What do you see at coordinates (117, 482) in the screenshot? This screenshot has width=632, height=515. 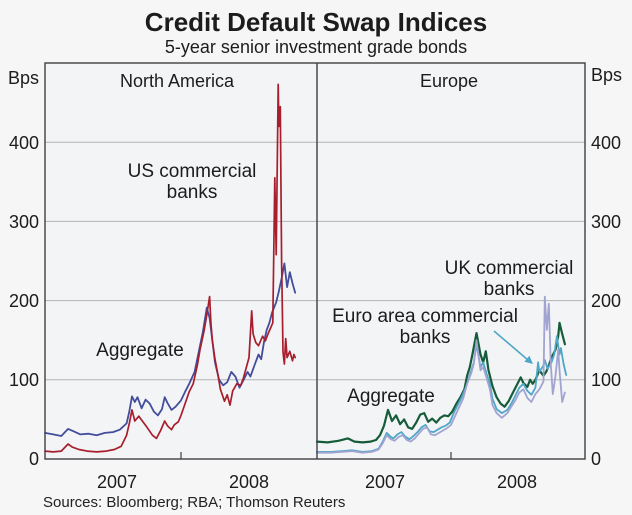 I see `x-year-left-2007: 2007` at bounding box center [117, 482].